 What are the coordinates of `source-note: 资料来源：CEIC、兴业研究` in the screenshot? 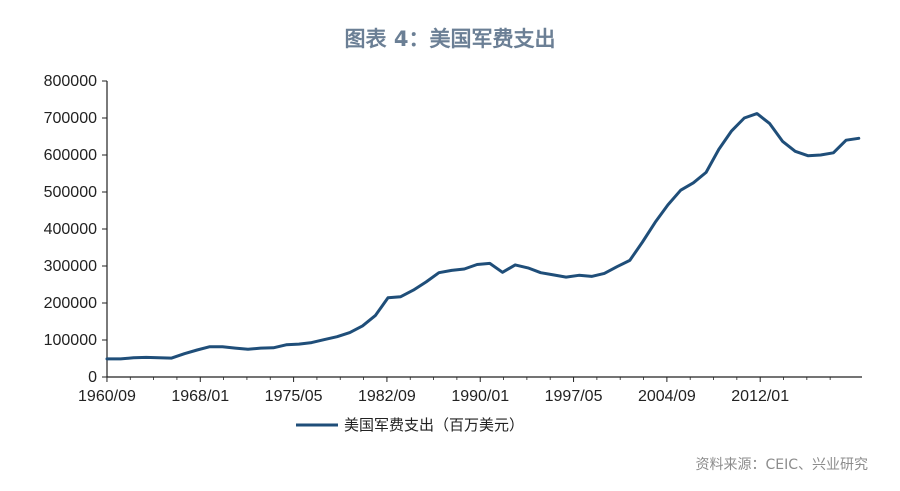 It's located at (781, 465).